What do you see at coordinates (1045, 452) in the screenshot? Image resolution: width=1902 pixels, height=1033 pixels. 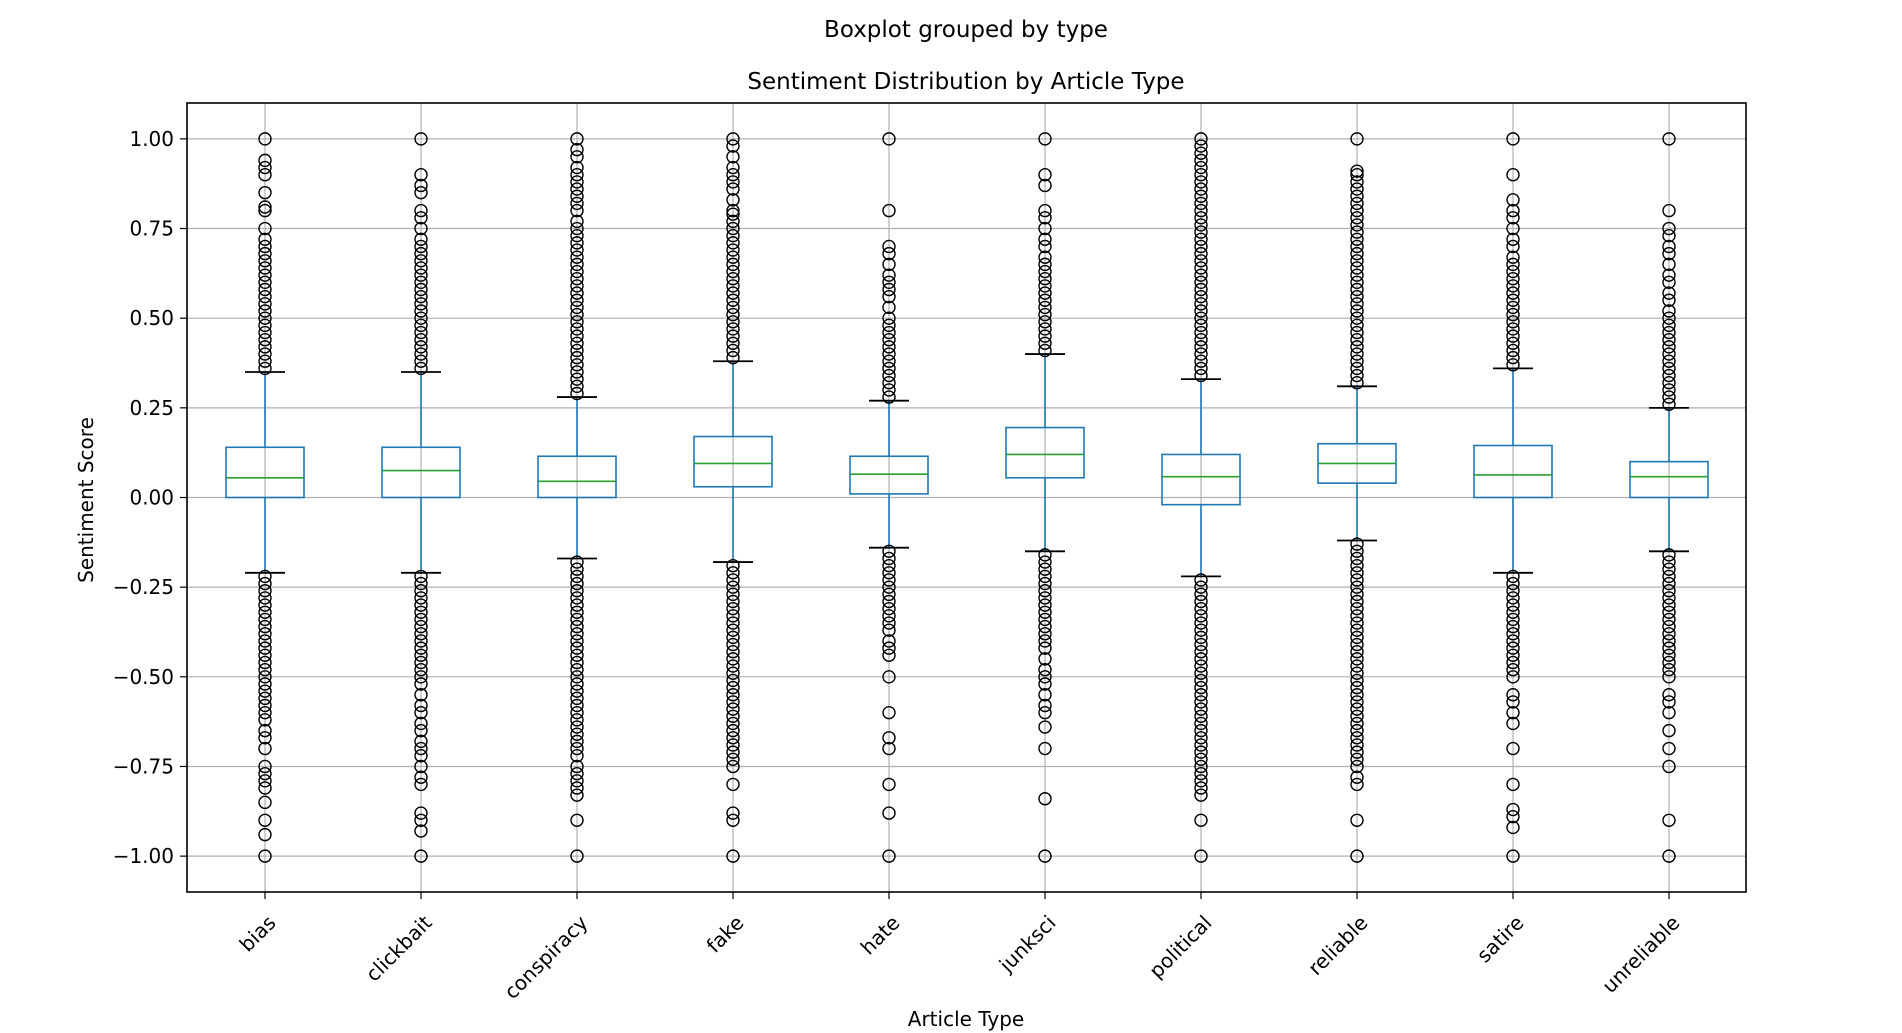 I see `box` at bounding box center [1045, 452].